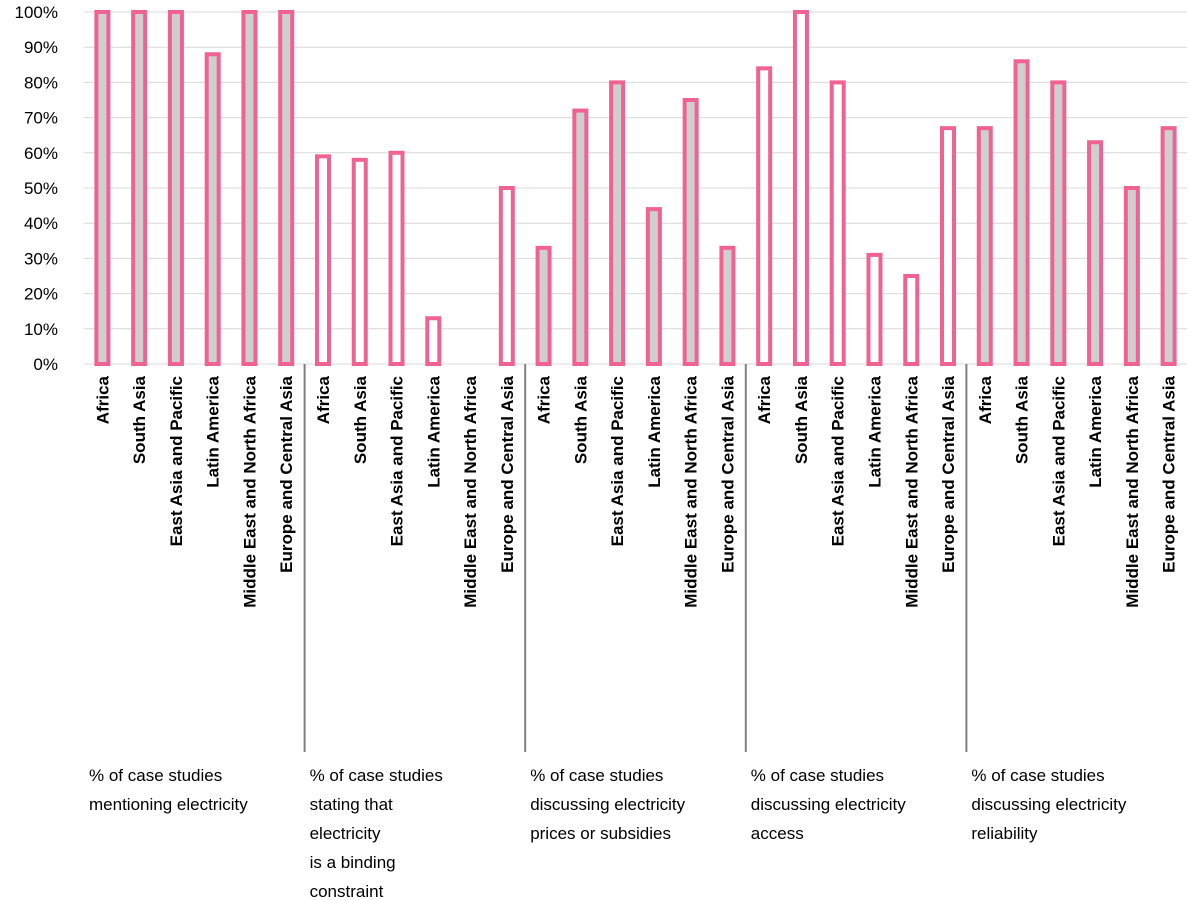  I want to click on group-label-line: stating that, so click(351, 804).